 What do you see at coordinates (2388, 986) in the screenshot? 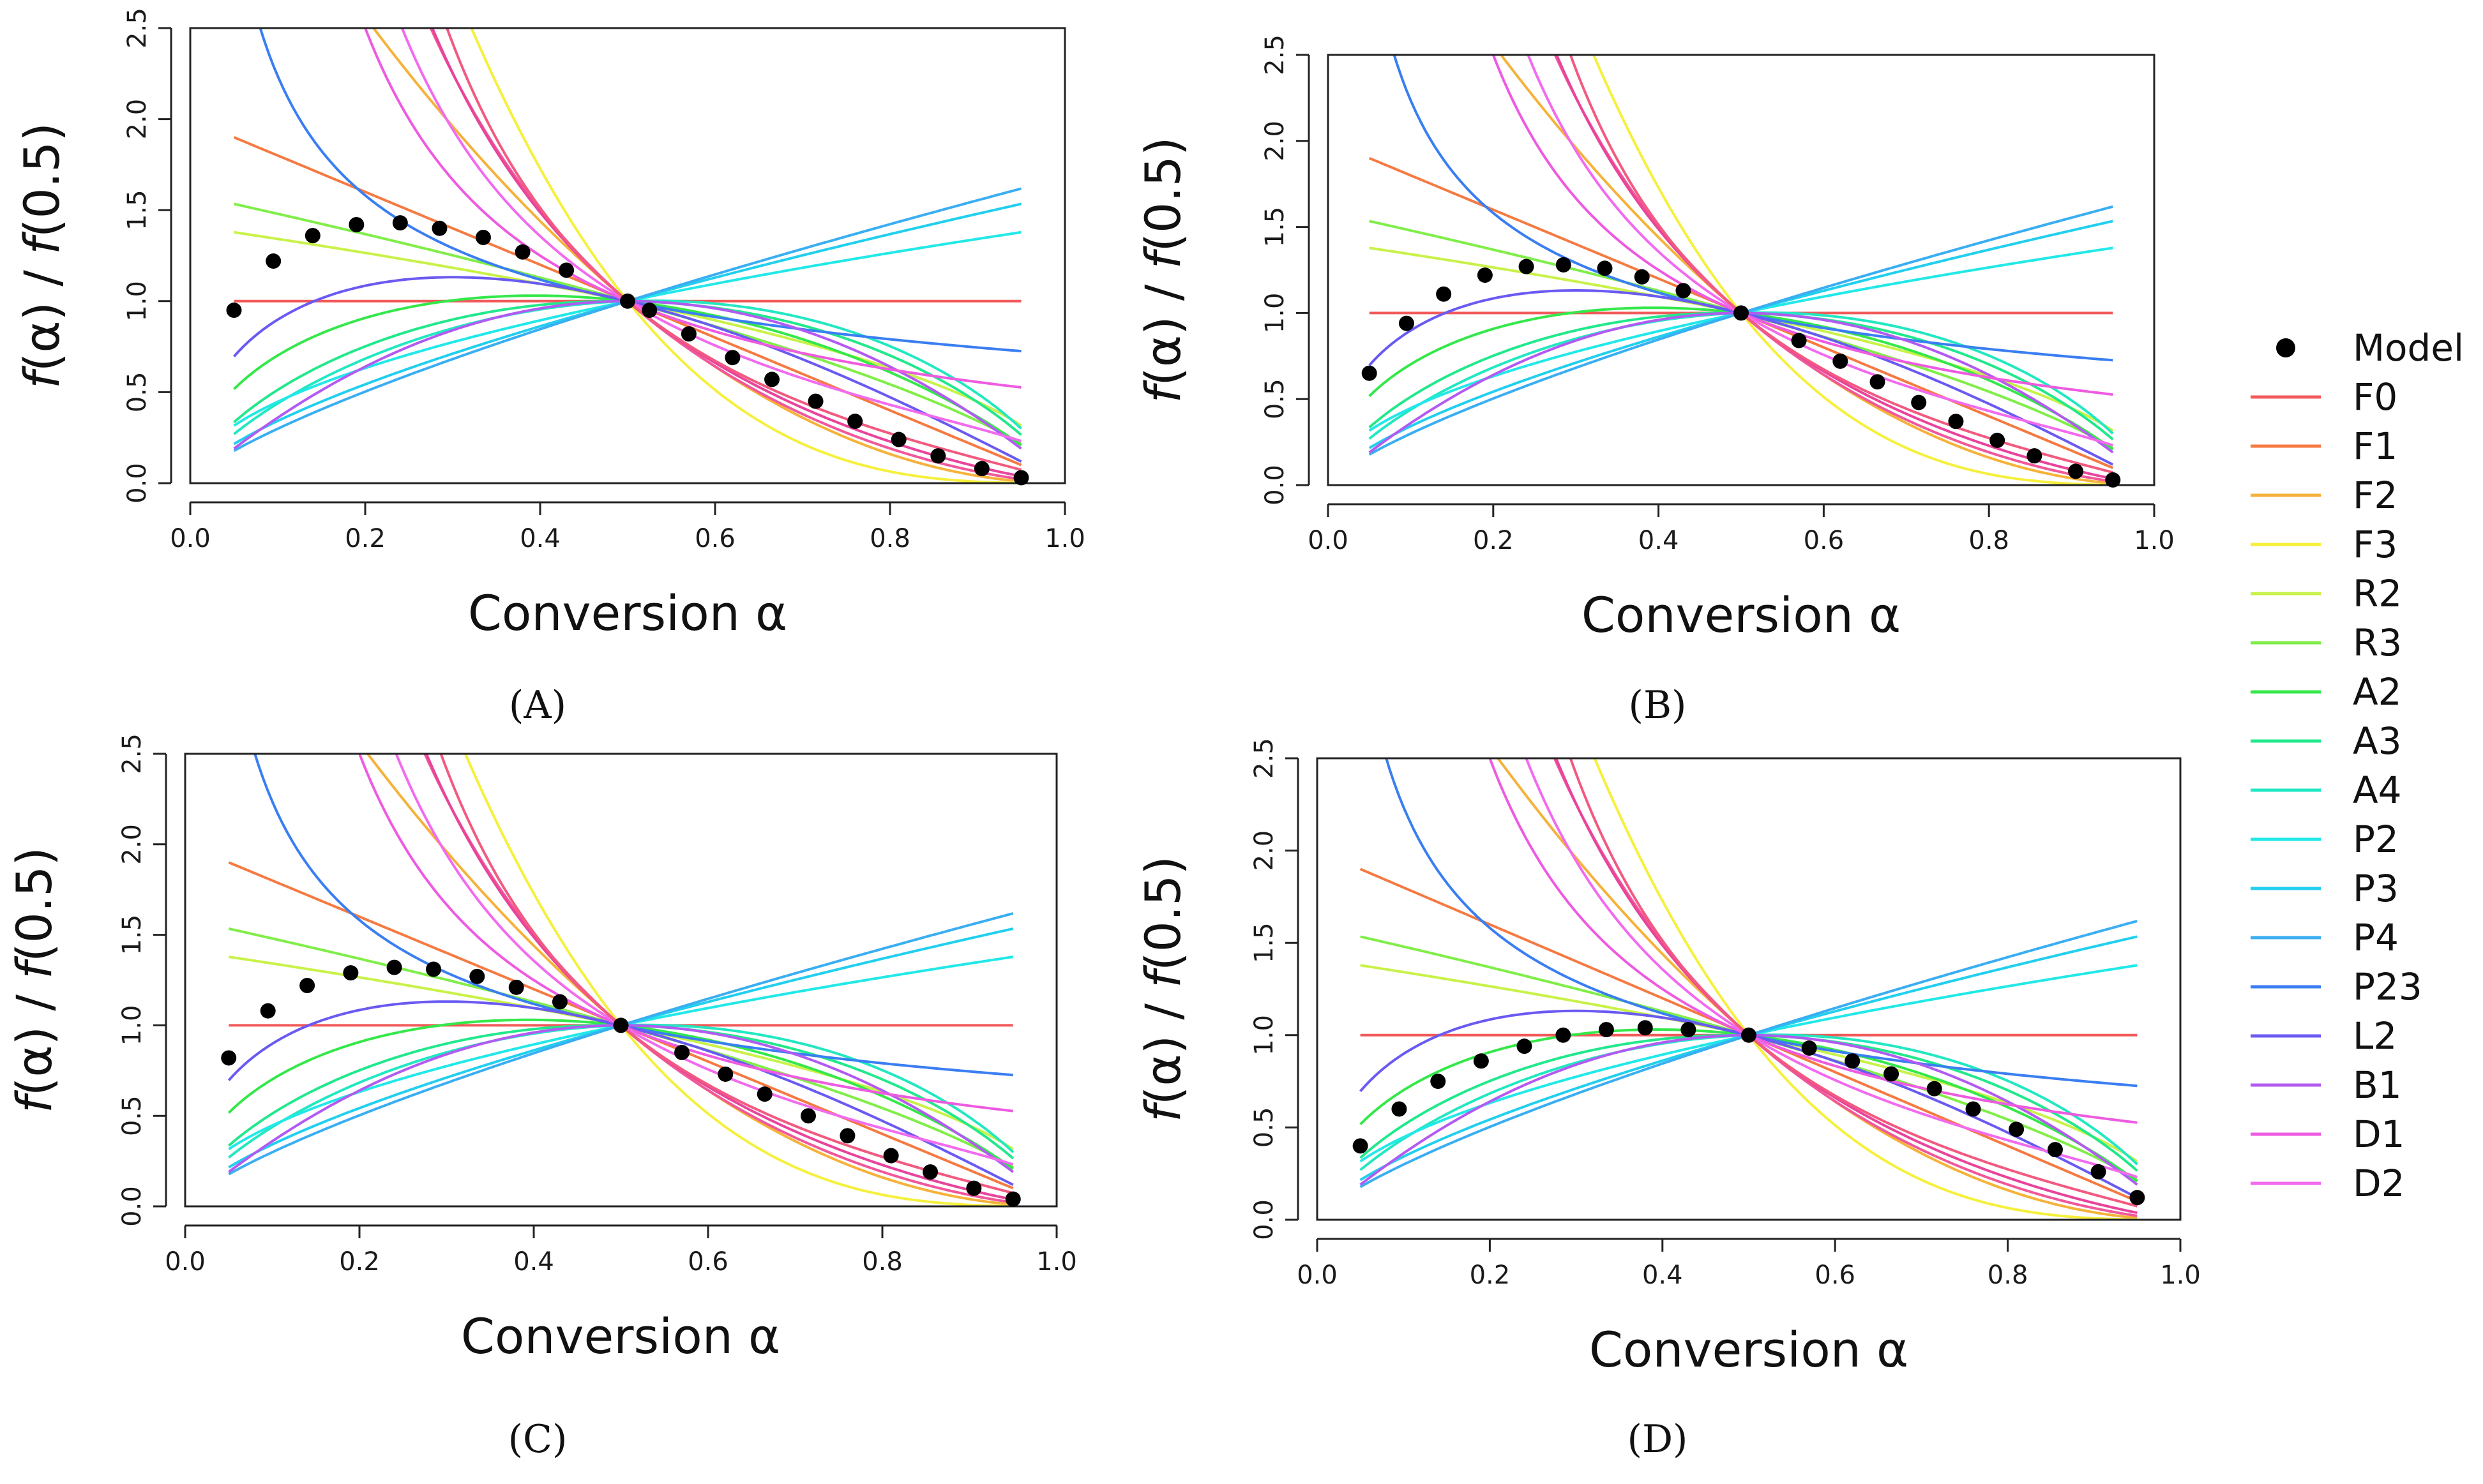
I see `legend-label-p23: P23` at bounding box center [2388, 986].